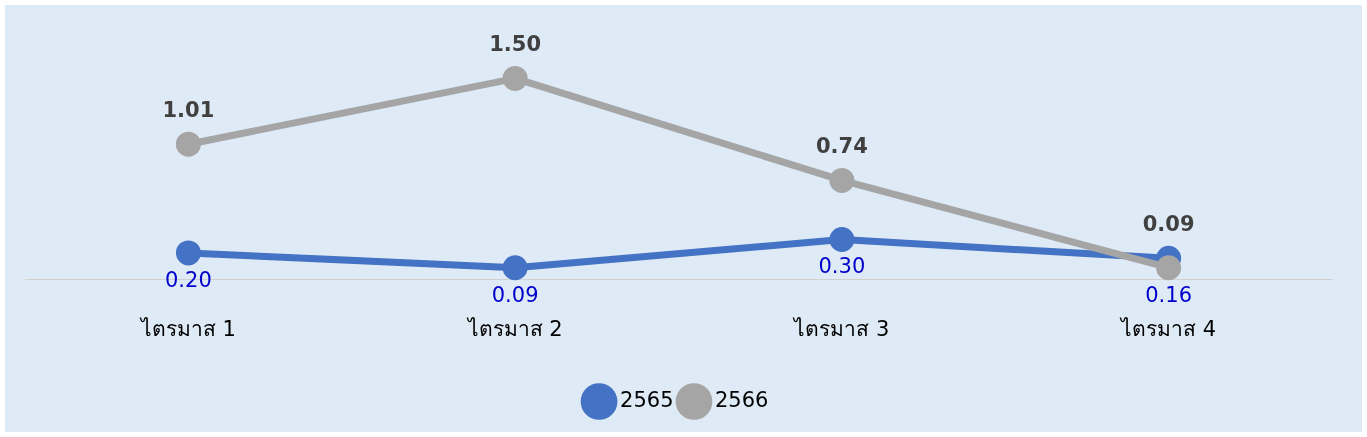 The width and height of the screenshot is (1367, 437). What do you see at coordinates (515, 44) in the screenshot?
I see `data-label: 1.50` at bounding box center [515, 44].